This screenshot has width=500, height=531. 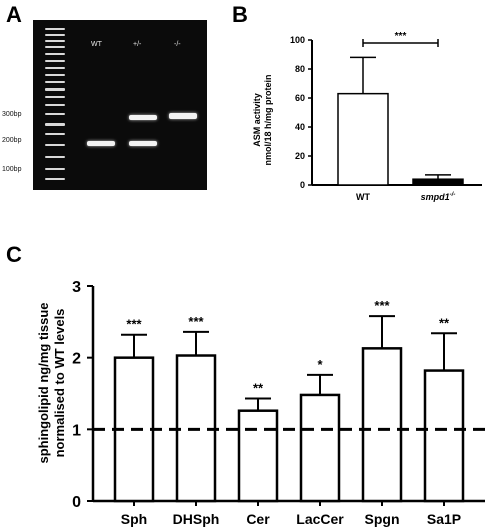 What do you see at coordinates (177, 44) in the screenshot?
I see `lane-label-ko: -/-` at bounding box center [177, 44].